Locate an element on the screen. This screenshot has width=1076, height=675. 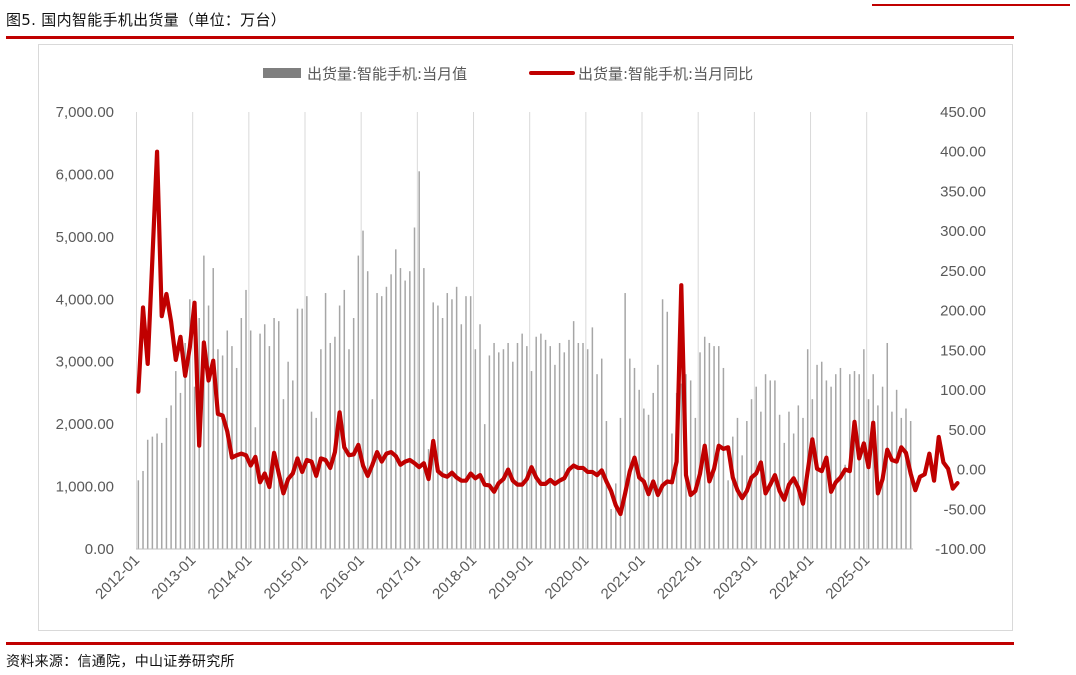
x-tick-label: 2015-01 is located at coordinates (286, 577).